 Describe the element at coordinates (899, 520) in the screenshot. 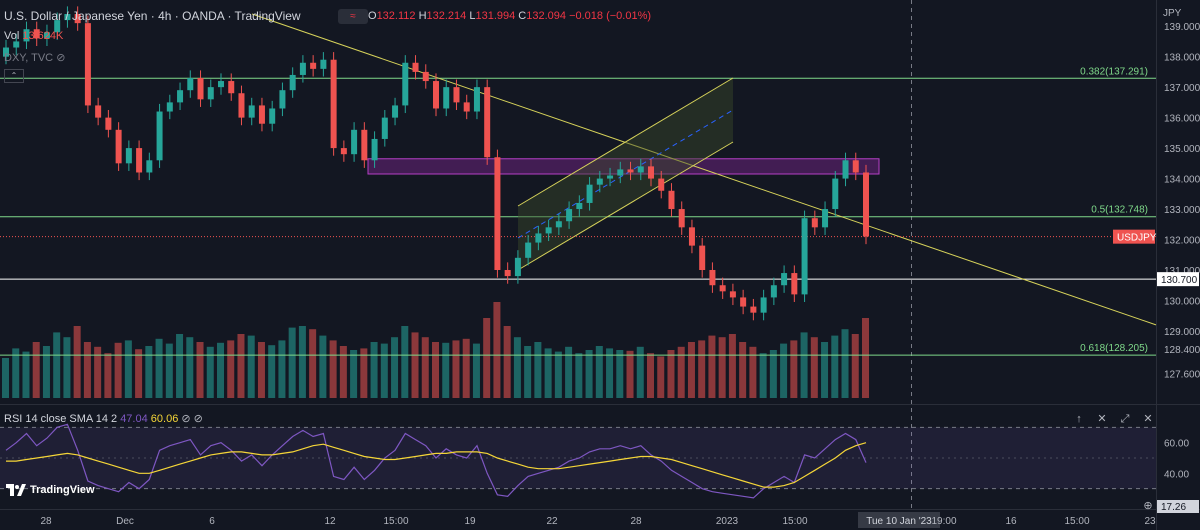

I see `crosshair-time-bg` at that location.